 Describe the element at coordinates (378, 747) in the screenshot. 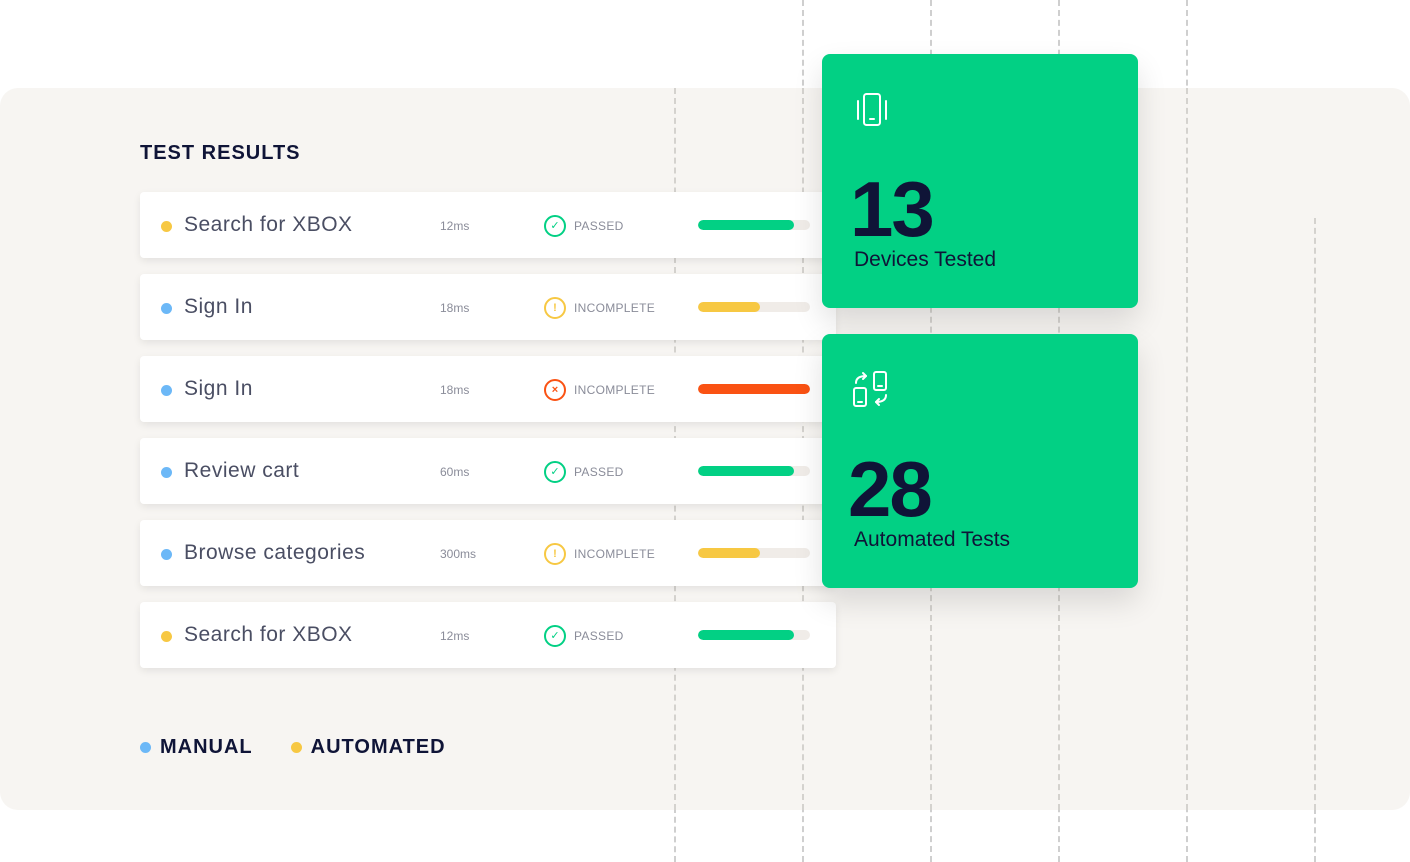

I see `legend-label: AUTOMATED` at that location.